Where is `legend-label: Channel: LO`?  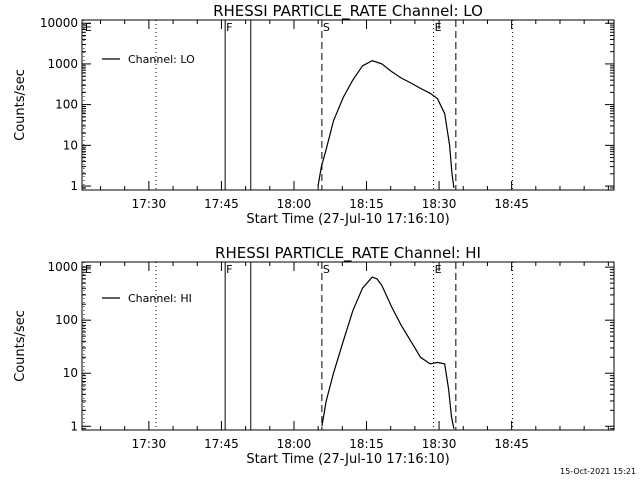
legend-label: Channel: LO is located at coordinates (161, 59).